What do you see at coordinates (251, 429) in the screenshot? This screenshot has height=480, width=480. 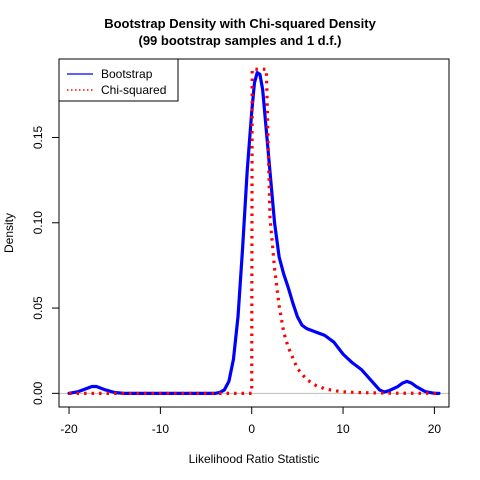 I see `x-tick-label: 0` at bounding box center [251, 429].